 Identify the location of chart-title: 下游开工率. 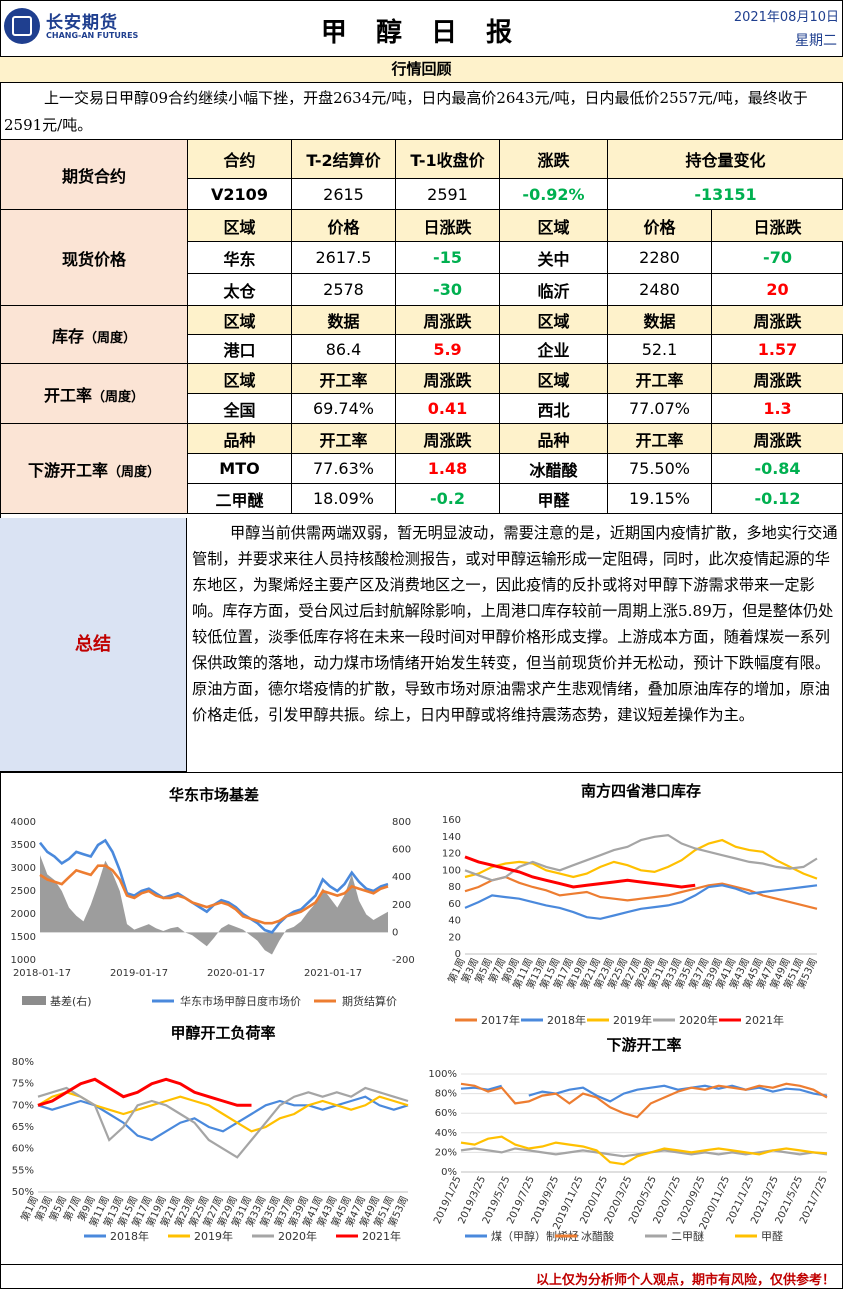
(643, 1045).